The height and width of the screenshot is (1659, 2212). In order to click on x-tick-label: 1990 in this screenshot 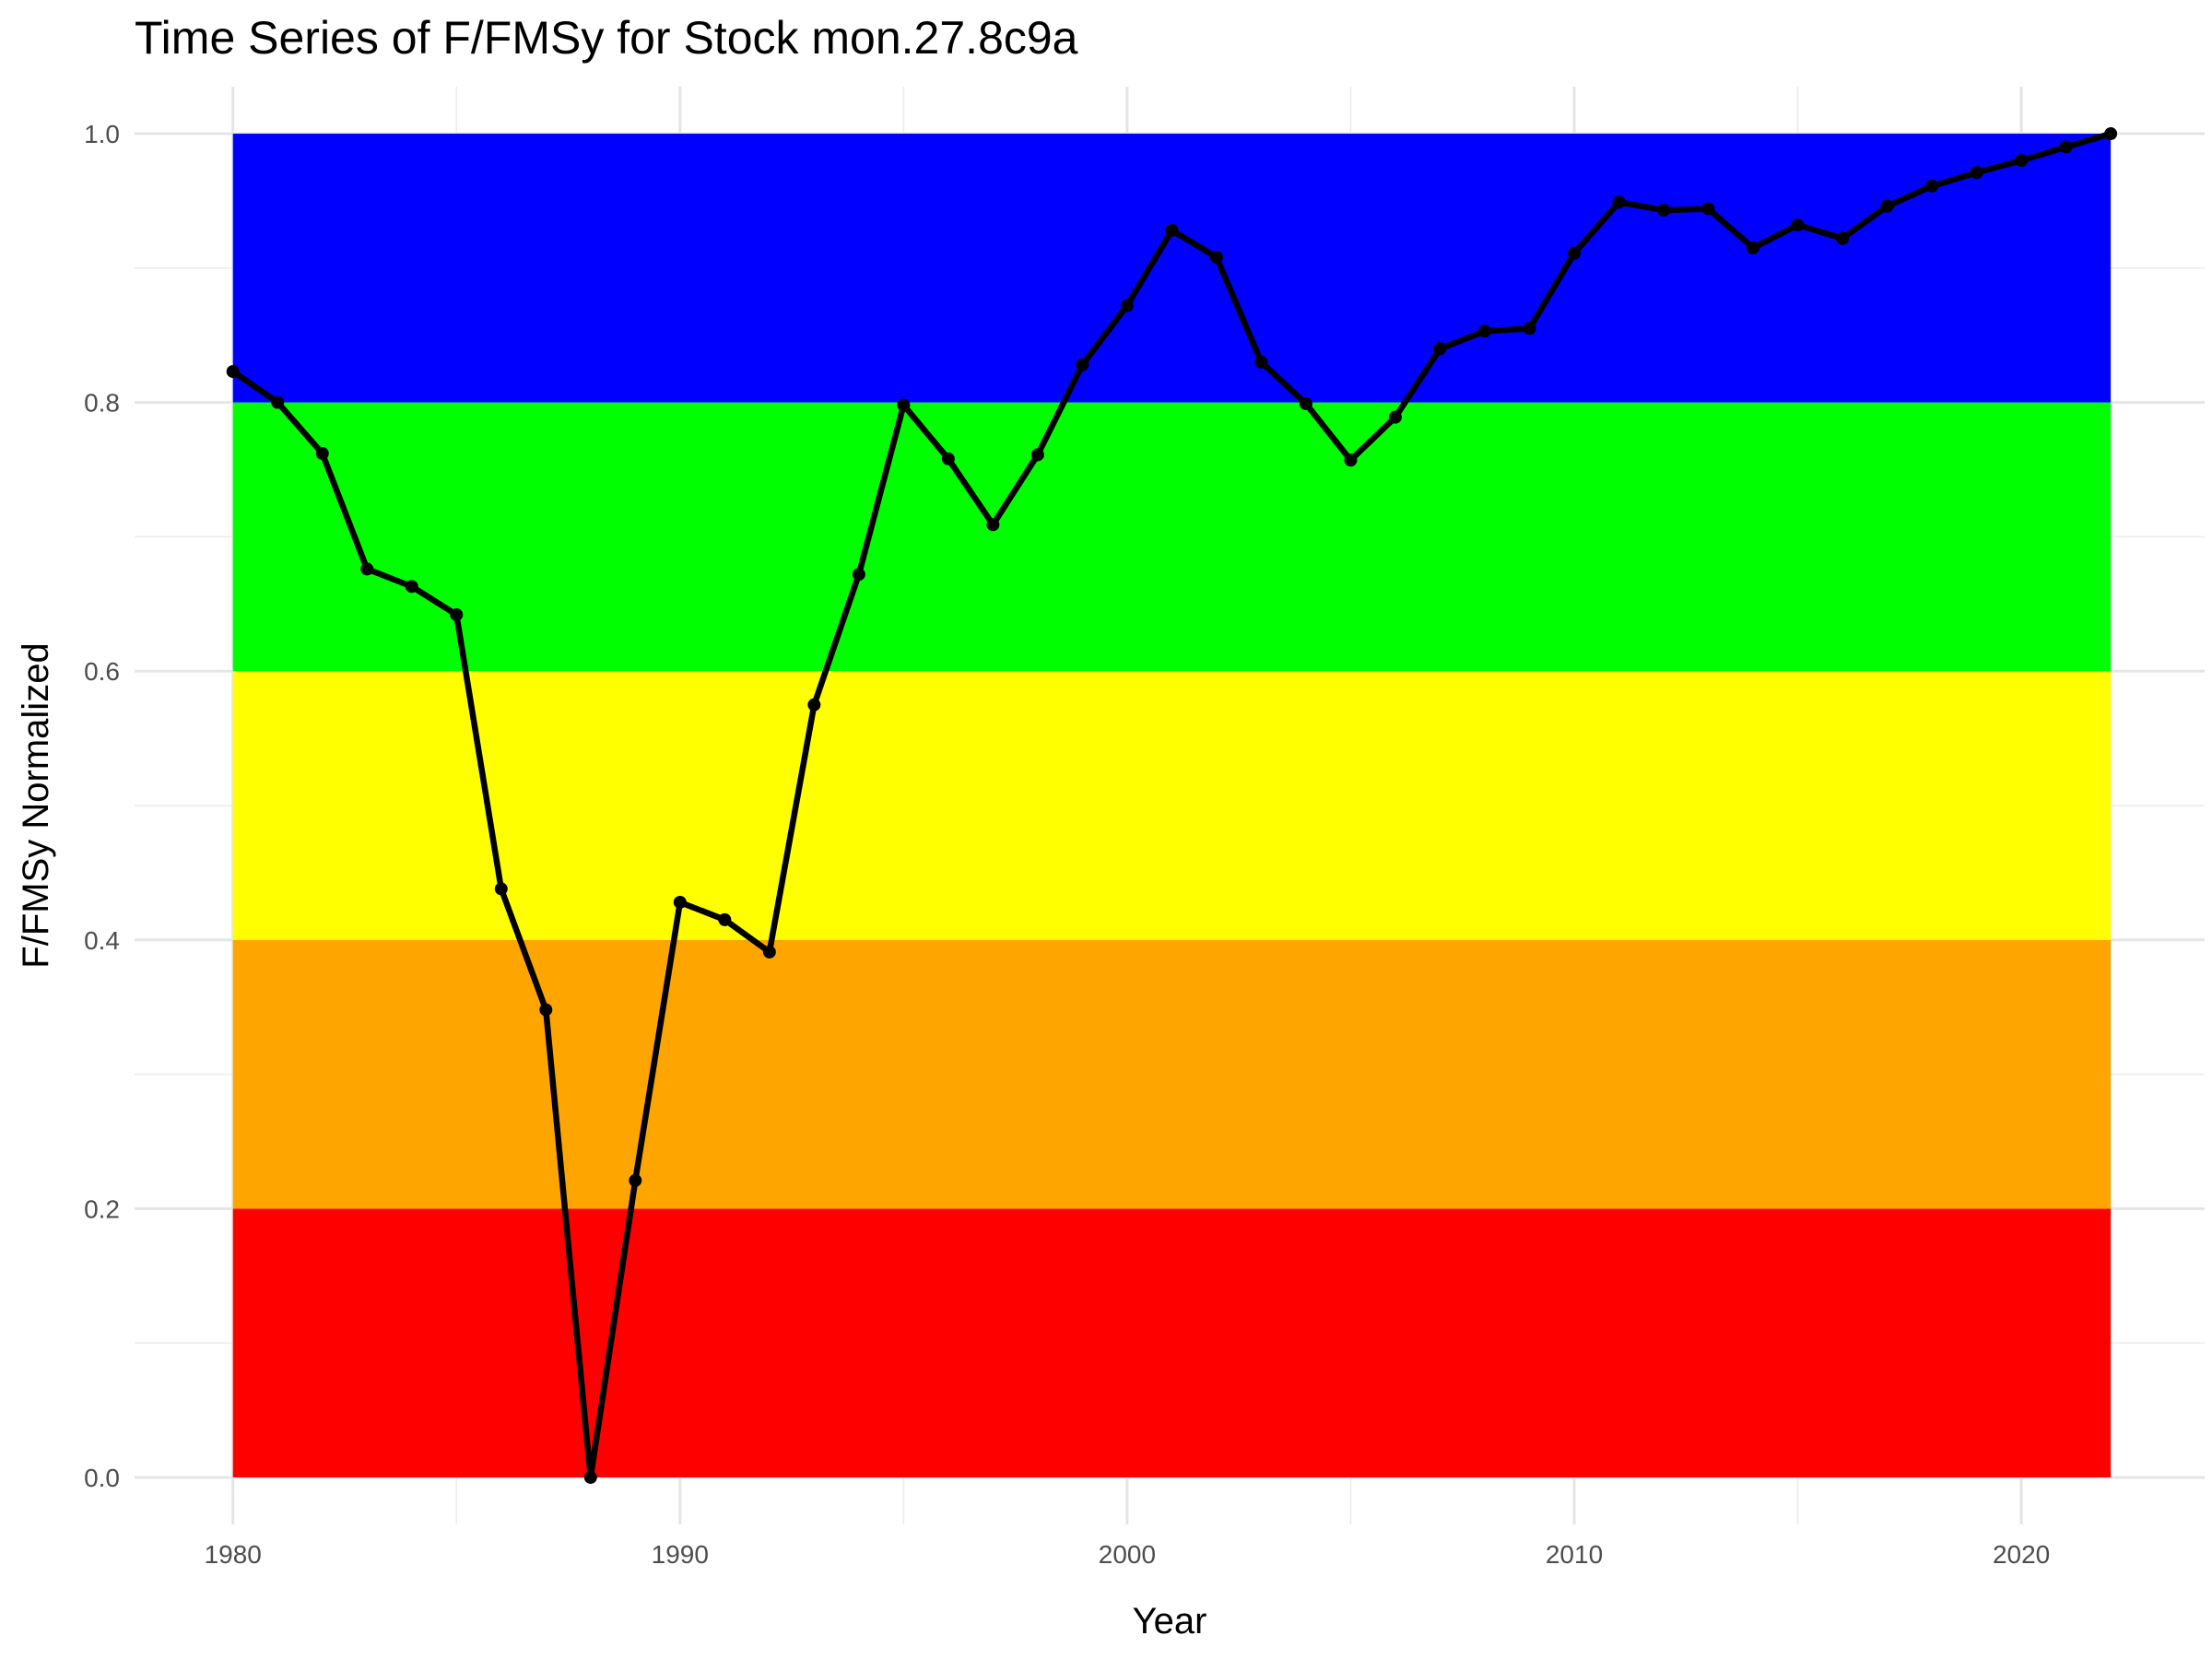, I will do `click(680, 1554)`.